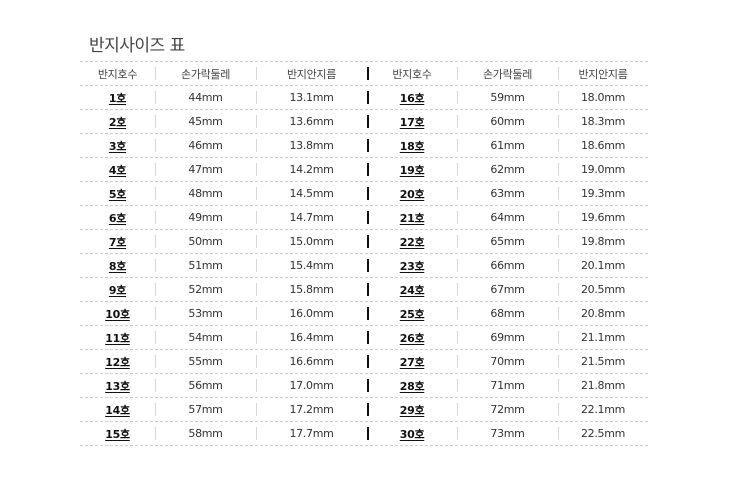  I want to click on size-cell-text: 21호, so click(412, 218).